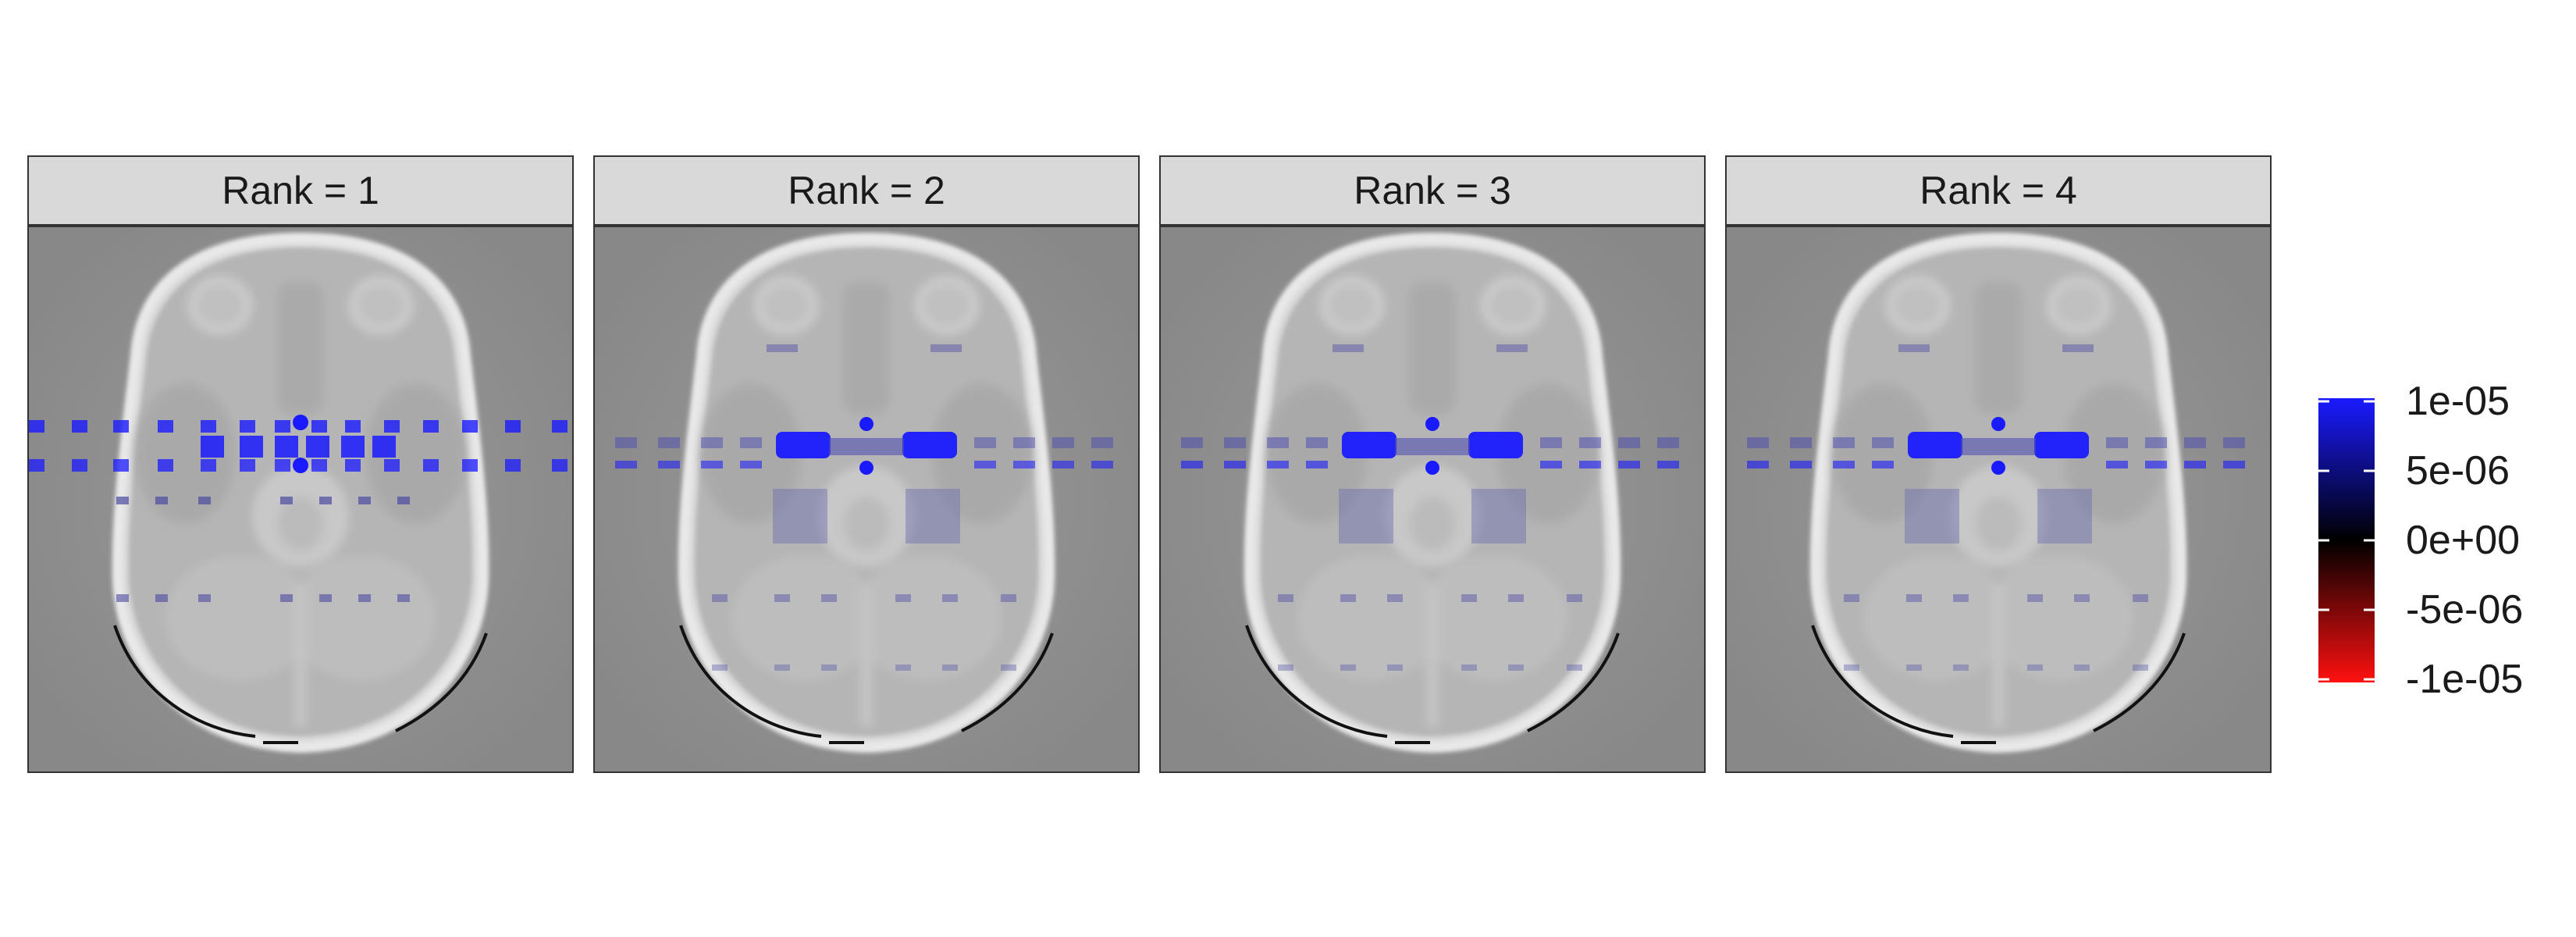 The width and height of the screenshot is (2576, 937). I want to click on facet-strip: Rank = 4, so click(1998, 190).